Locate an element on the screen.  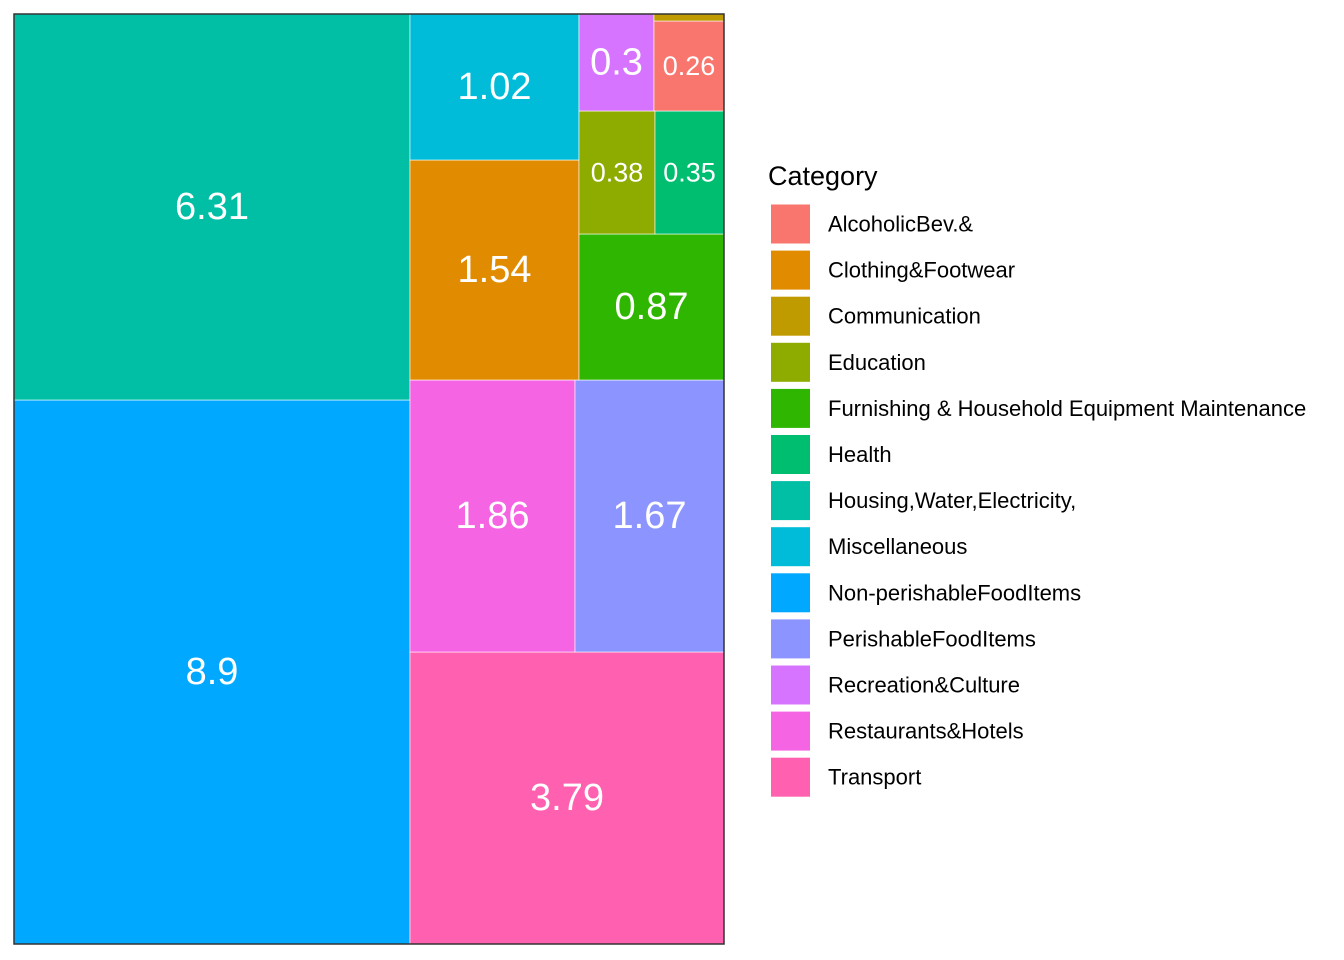
tile-furnishing-household-equipment-maintenance-value-label: 0.87 is located at coordinates (652, 307).